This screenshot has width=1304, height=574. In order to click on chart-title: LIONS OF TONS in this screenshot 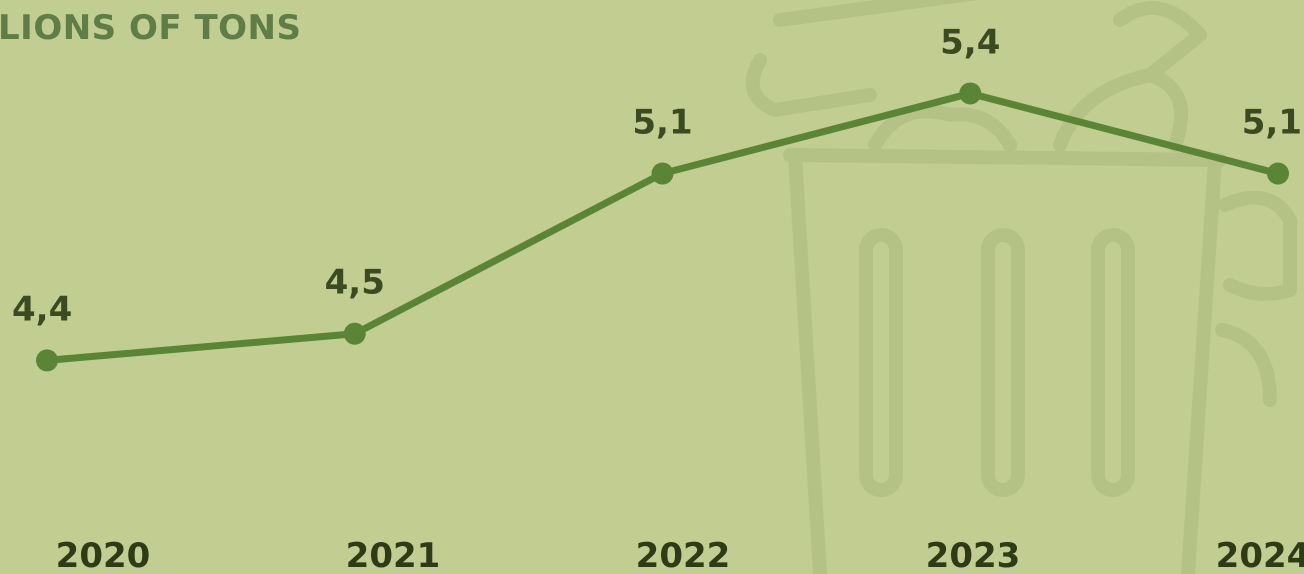, I will do `click(151, 28)`.